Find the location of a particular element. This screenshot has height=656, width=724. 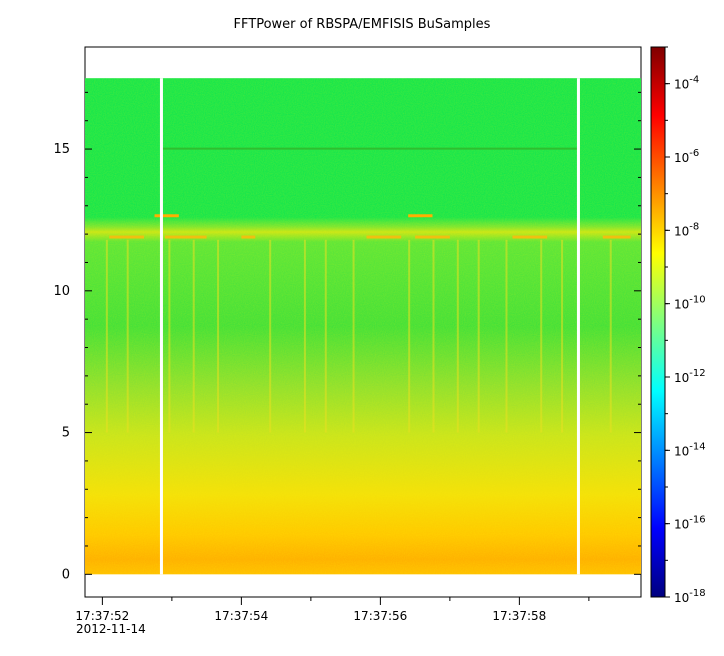

colorbar-tick-label: 10⁻¹⁶ is located at coordinates (690, 523).